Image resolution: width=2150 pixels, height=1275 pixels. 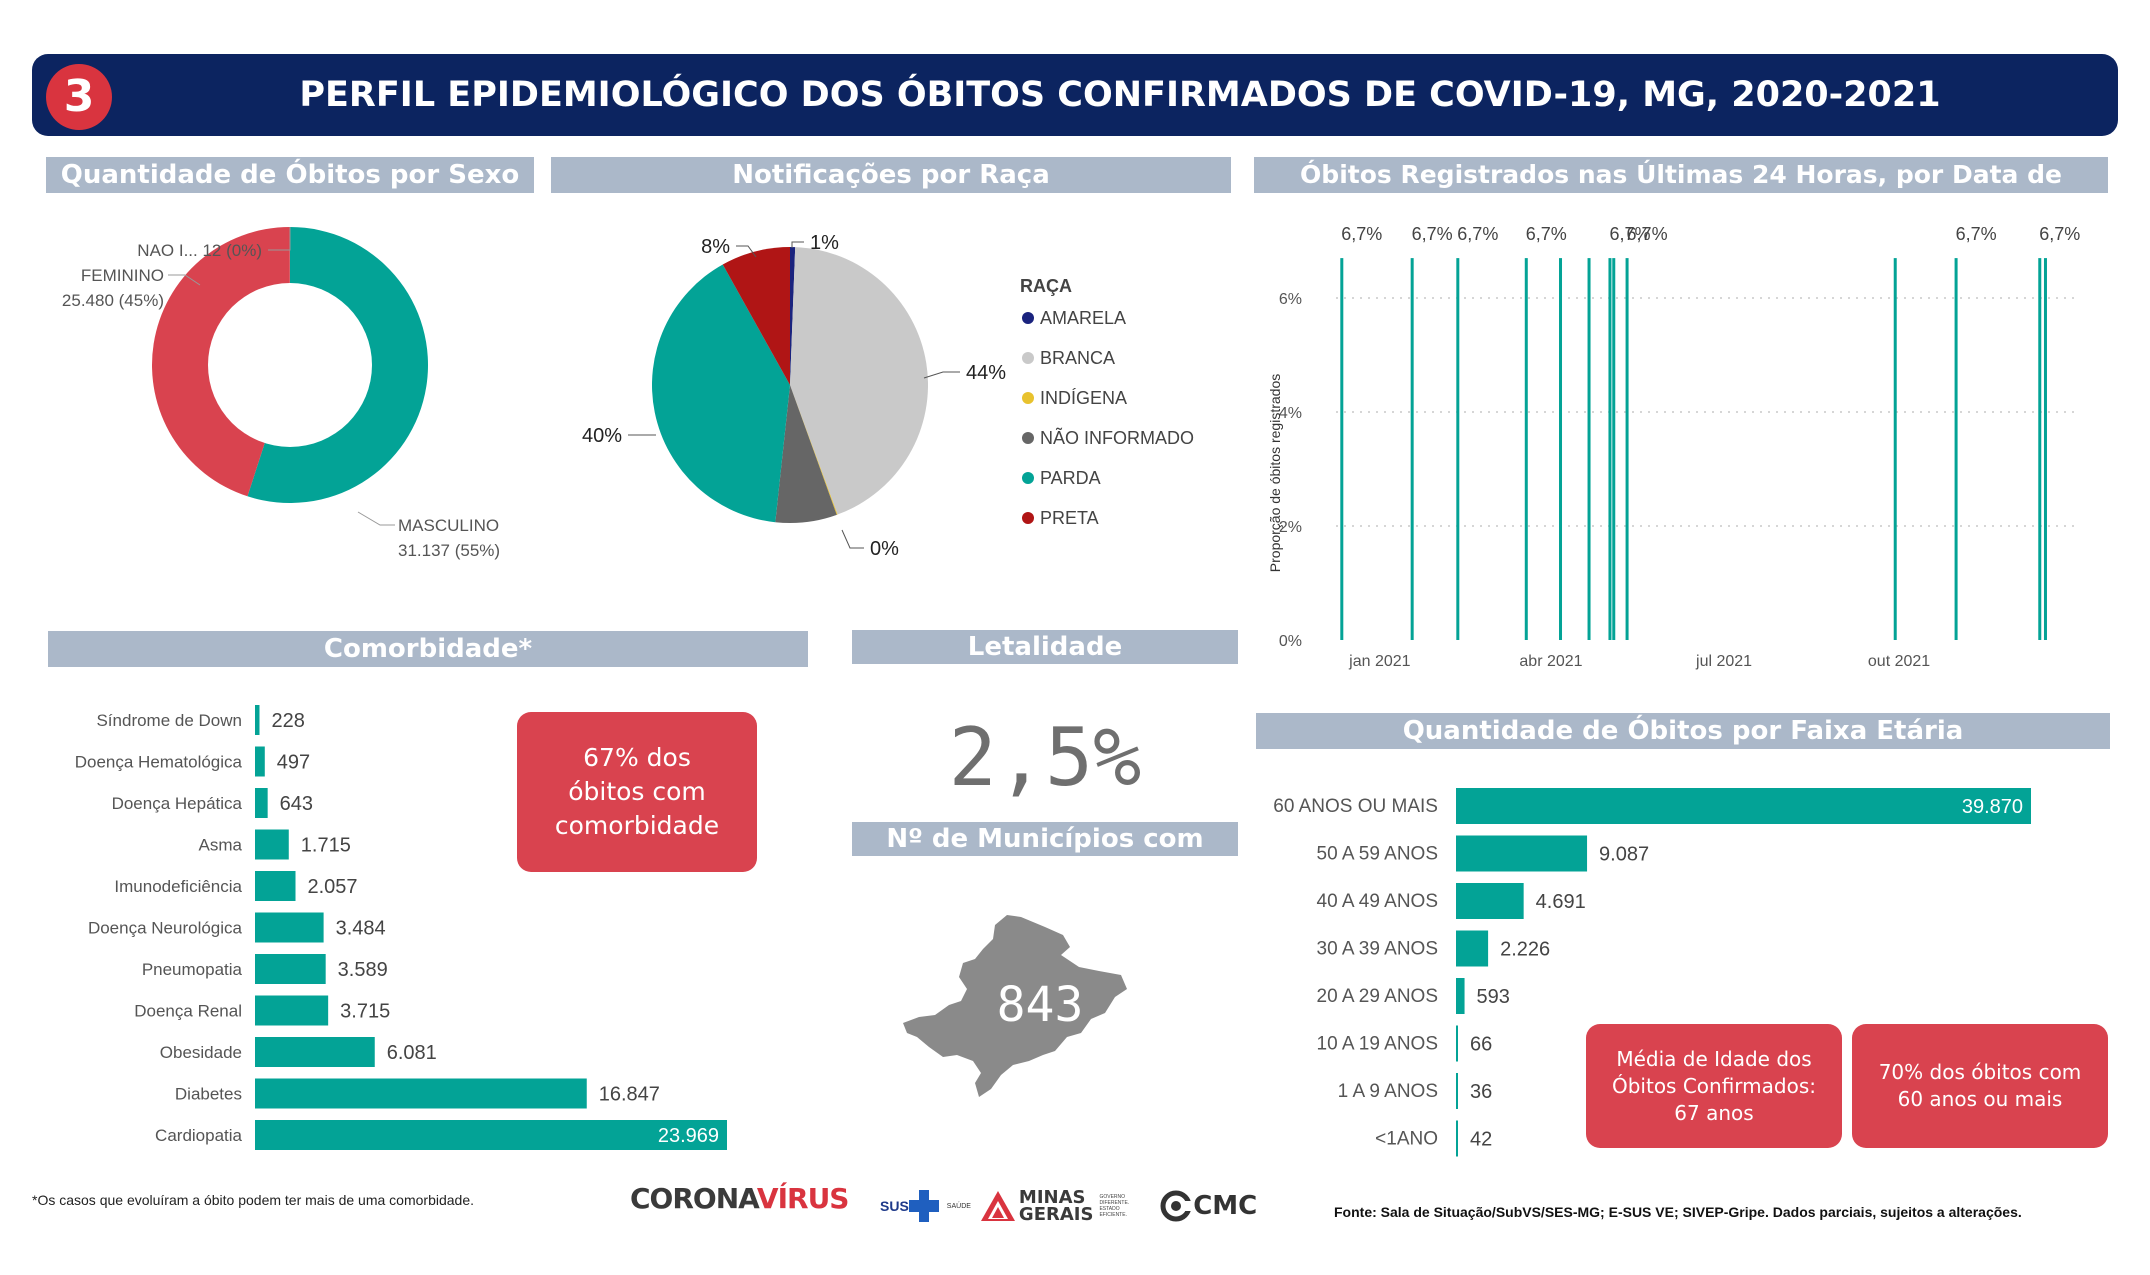 What do you see at coordinates (1290, 527) in the screenshot?
I see `l24-ytick-1: 2%` at bounding box center [1290, 527].